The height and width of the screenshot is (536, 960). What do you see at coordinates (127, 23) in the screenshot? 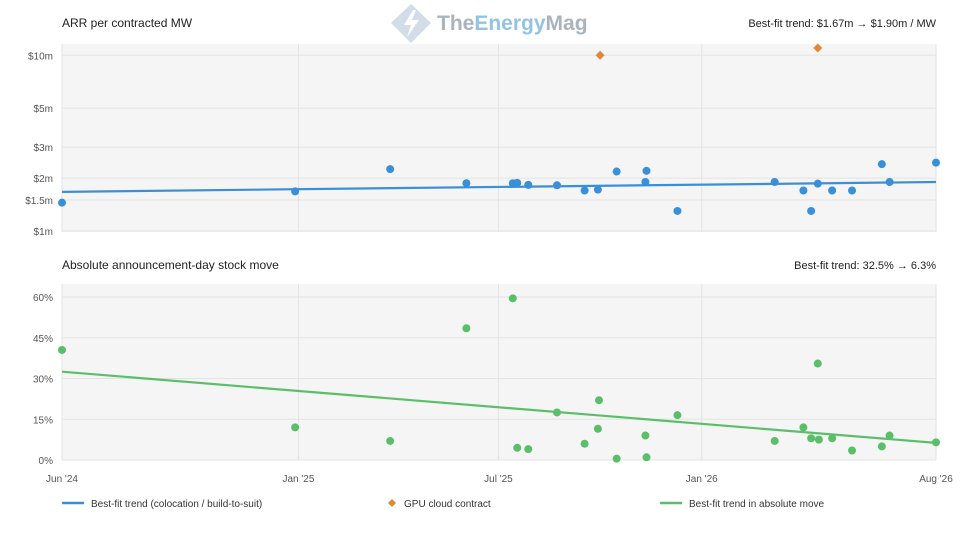
I see `top-chart-title: ARR per contracted MW` at bounding box center [127, 23].